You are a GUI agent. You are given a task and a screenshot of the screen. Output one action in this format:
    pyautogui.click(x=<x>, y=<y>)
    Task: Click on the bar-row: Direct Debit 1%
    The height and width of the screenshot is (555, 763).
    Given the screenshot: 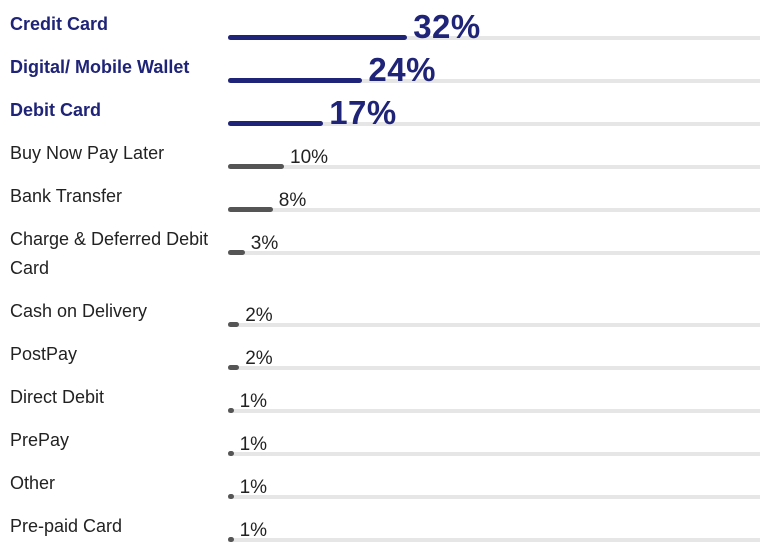 What is the action you would take?
    pyautogui.click(x=381, y=404)
    